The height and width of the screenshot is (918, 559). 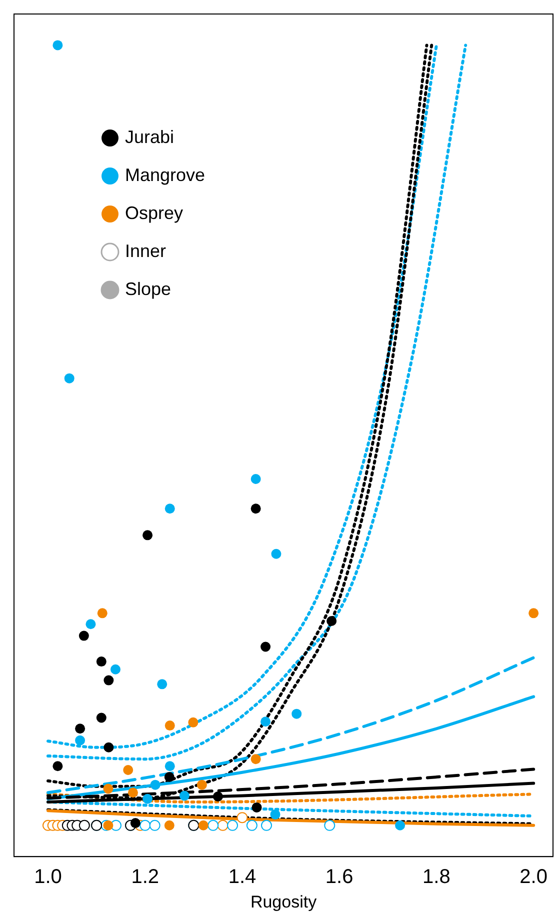 What do you see at coordinates (284, 902) in the screenshot?
I see `x-axis-title: Rugosity` at bounding box center [284, 902].